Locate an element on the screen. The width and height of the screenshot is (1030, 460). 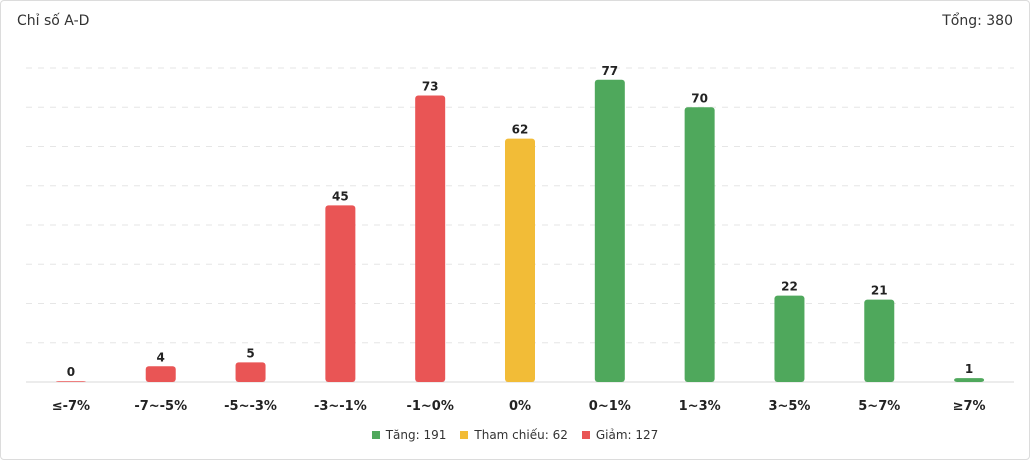
legend-swatch-reference is located at coordinates (464, 435).